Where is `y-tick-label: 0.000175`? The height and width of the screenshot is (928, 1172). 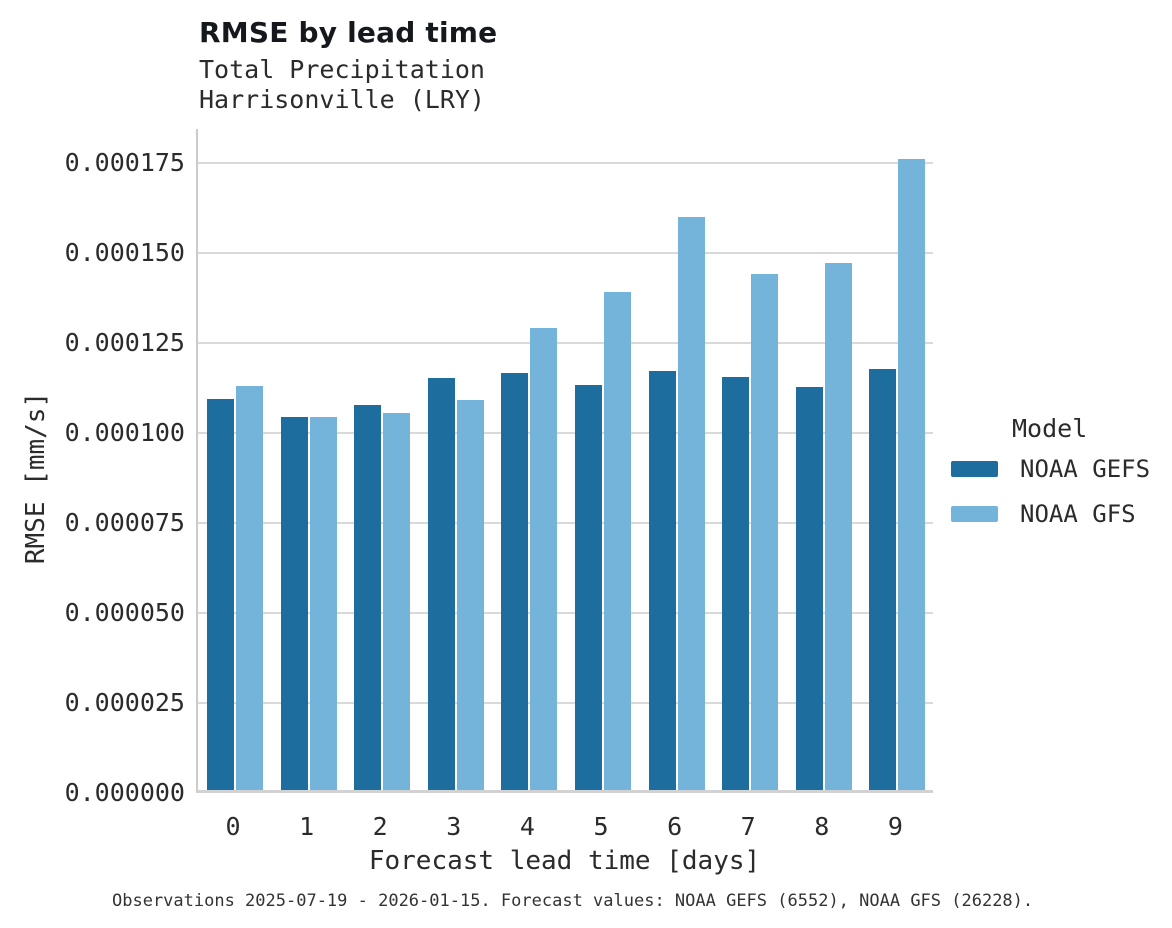 y-tick-label: 0.000175 is located at coordinates (124, 162).